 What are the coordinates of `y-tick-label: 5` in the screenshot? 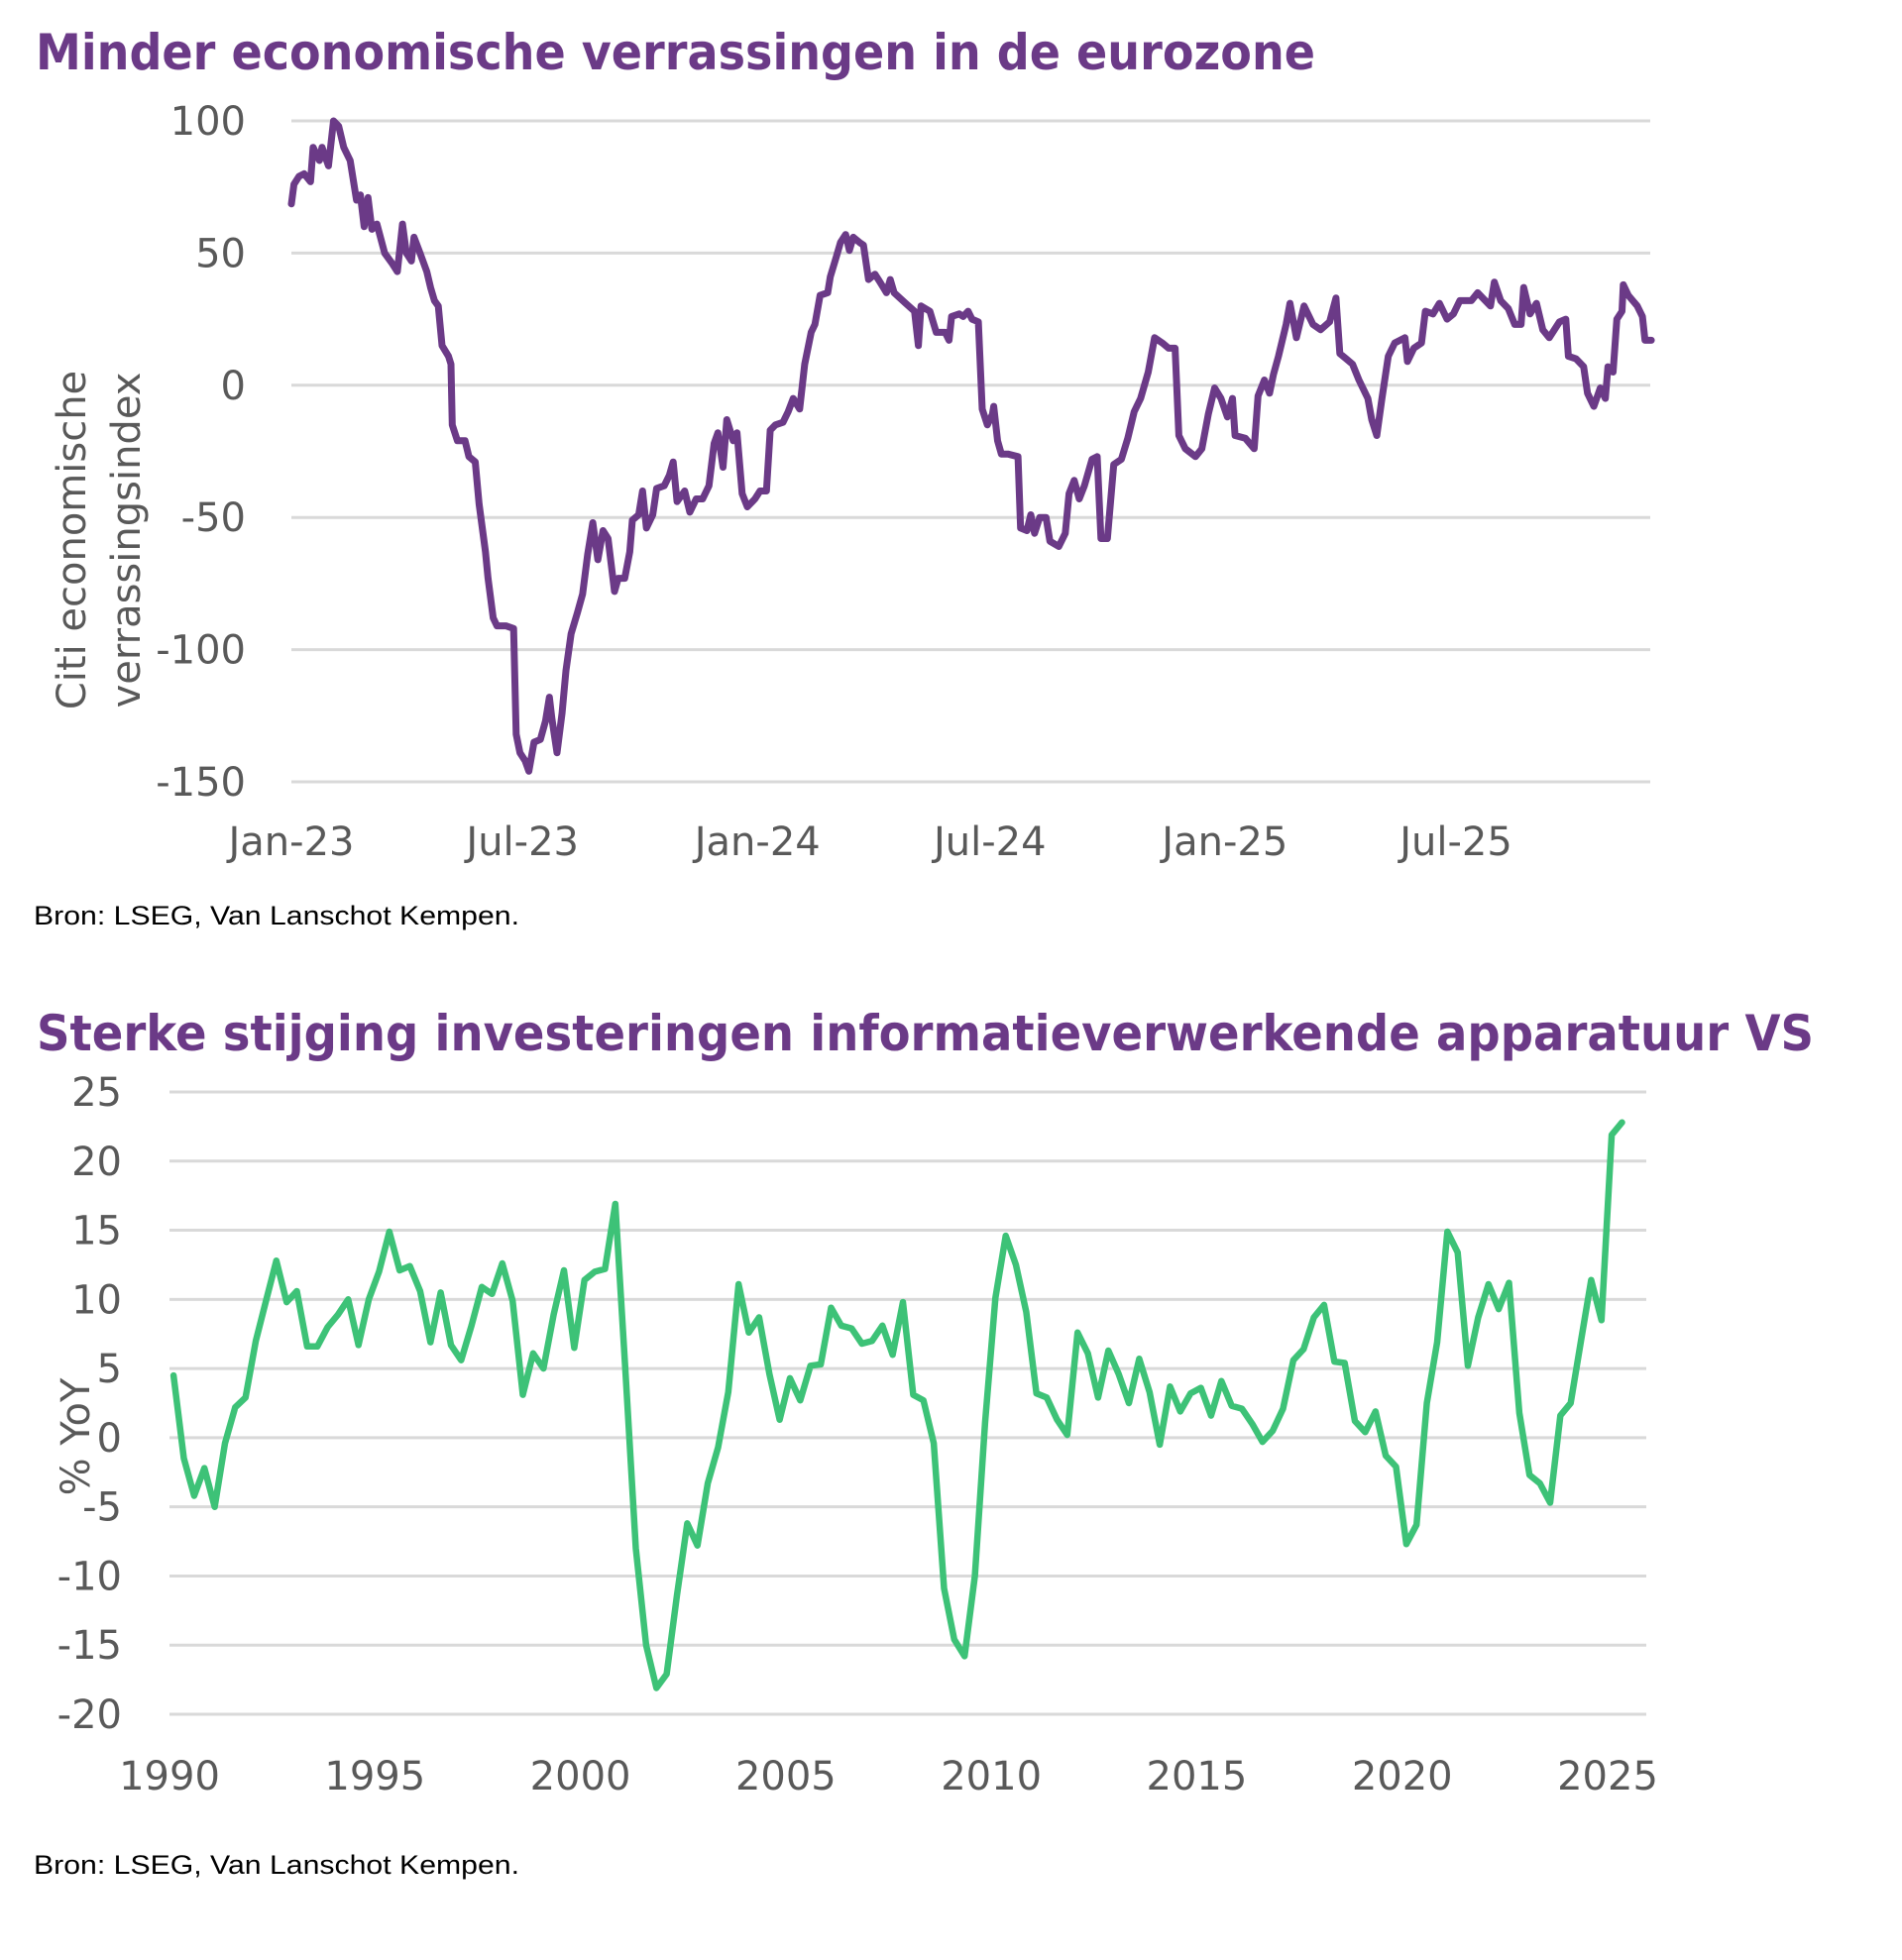 It's located at (109, 1369).